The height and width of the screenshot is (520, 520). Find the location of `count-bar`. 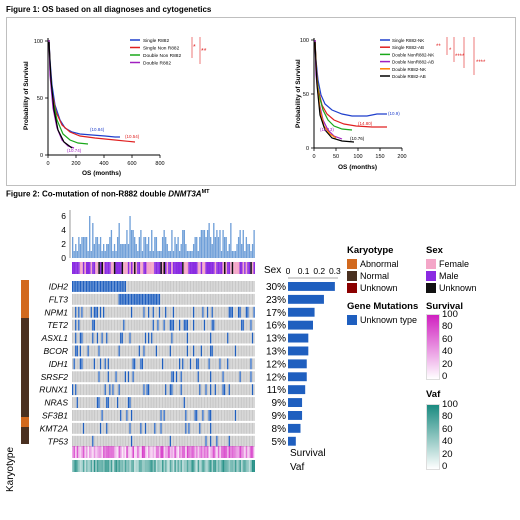

count-bar is located at coordinates (156, 247).